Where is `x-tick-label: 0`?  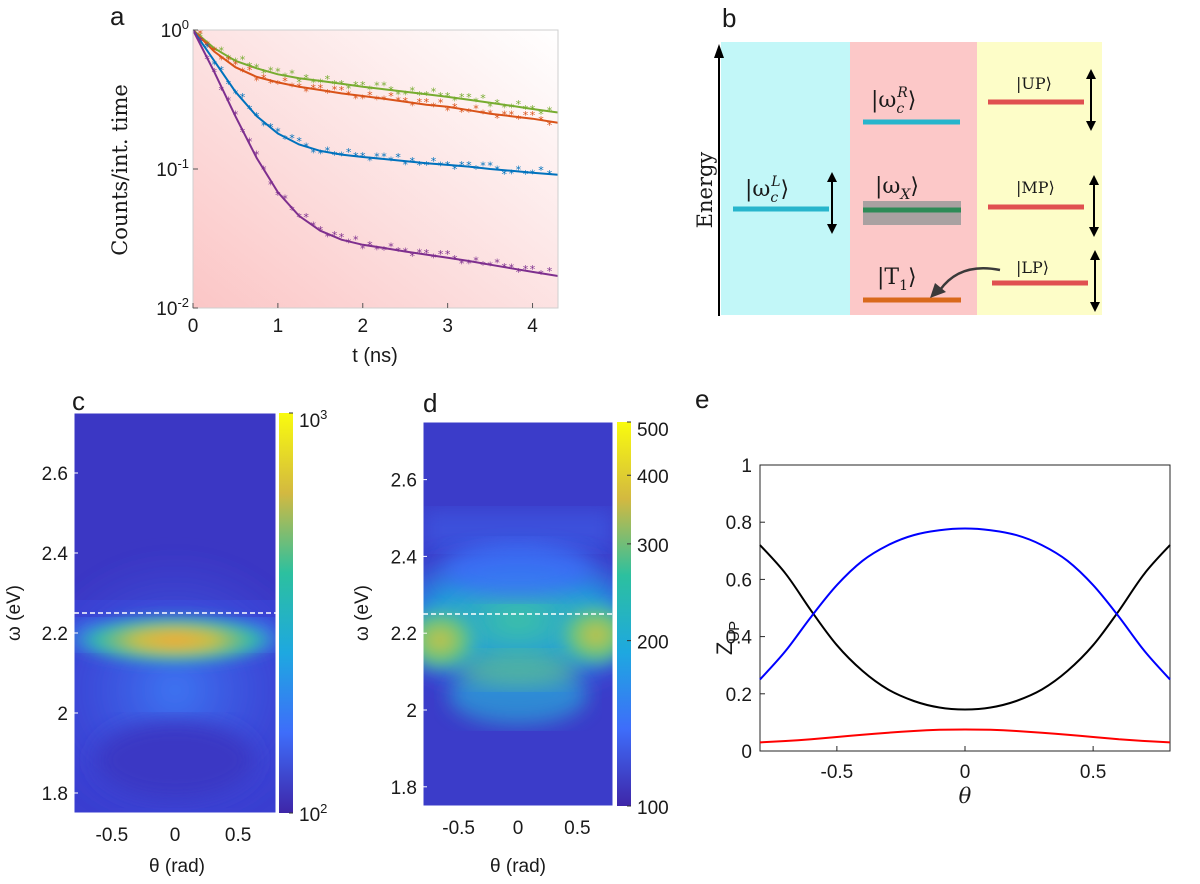 x-tick-label: 0 is located at coordinates (175, 835).